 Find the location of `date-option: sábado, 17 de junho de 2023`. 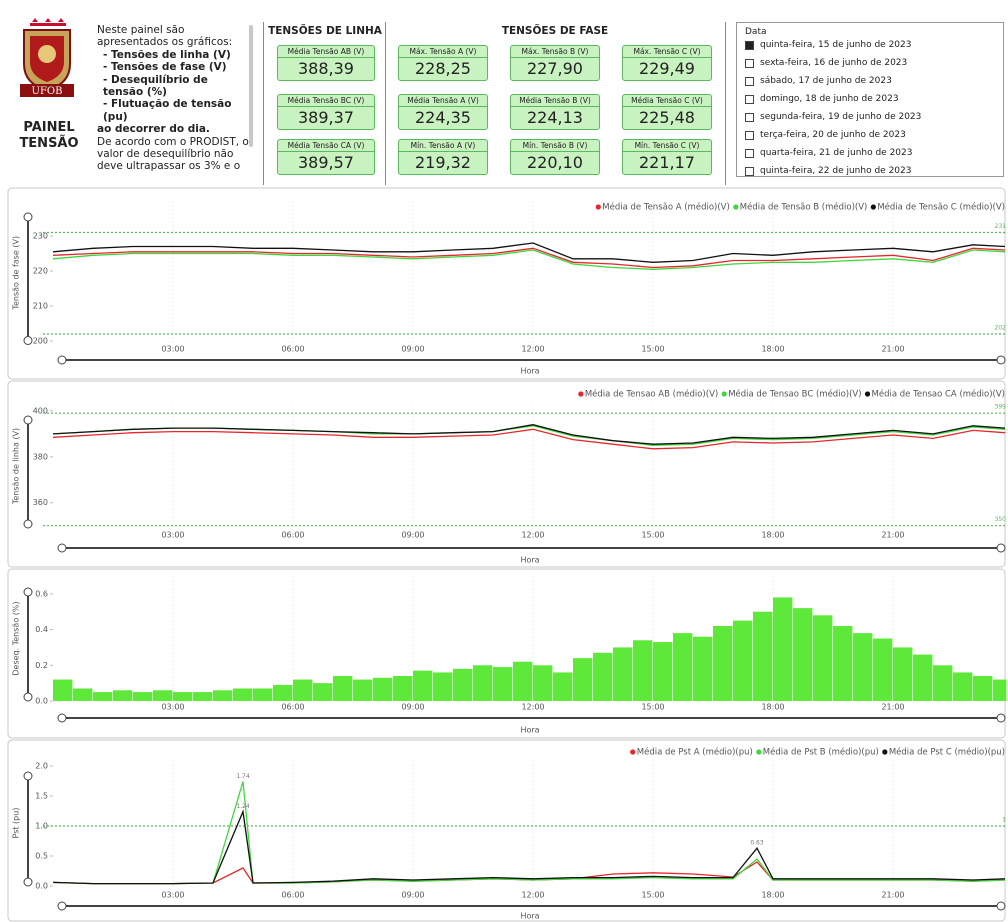

date-option: sábado, 17 de junho de 2023 is located at coordinates (818, 81).